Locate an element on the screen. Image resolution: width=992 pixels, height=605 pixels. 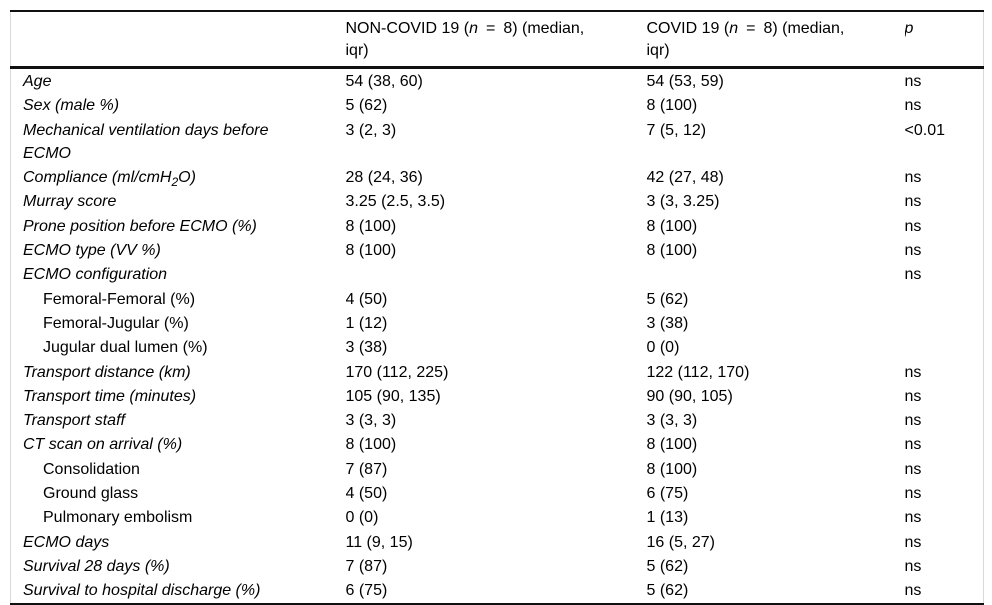
header-empty-cell is located at coordinates (178, 39).